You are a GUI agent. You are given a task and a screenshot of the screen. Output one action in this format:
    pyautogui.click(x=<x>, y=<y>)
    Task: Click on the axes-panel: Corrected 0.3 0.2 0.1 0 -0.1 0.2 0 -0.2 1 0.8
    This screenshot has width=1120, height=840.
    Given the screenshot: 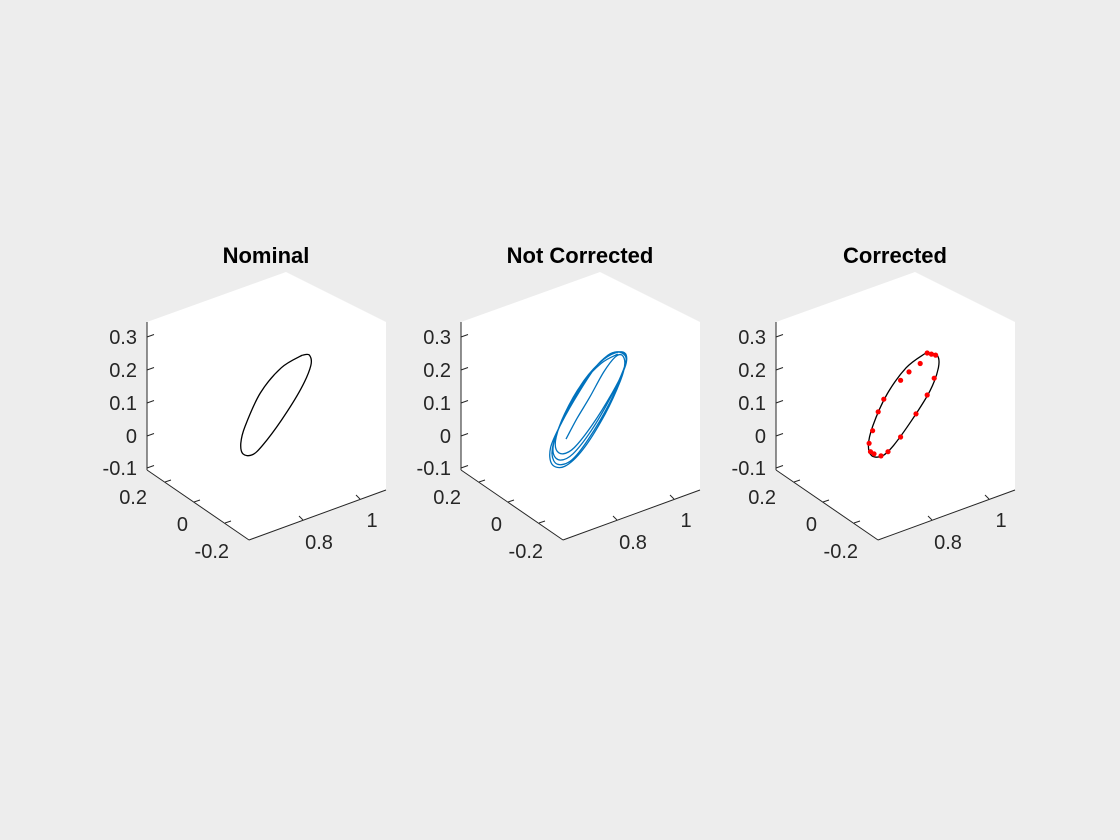 What is the action you would take?
    pyautogui.click(x=874, y=403)
    